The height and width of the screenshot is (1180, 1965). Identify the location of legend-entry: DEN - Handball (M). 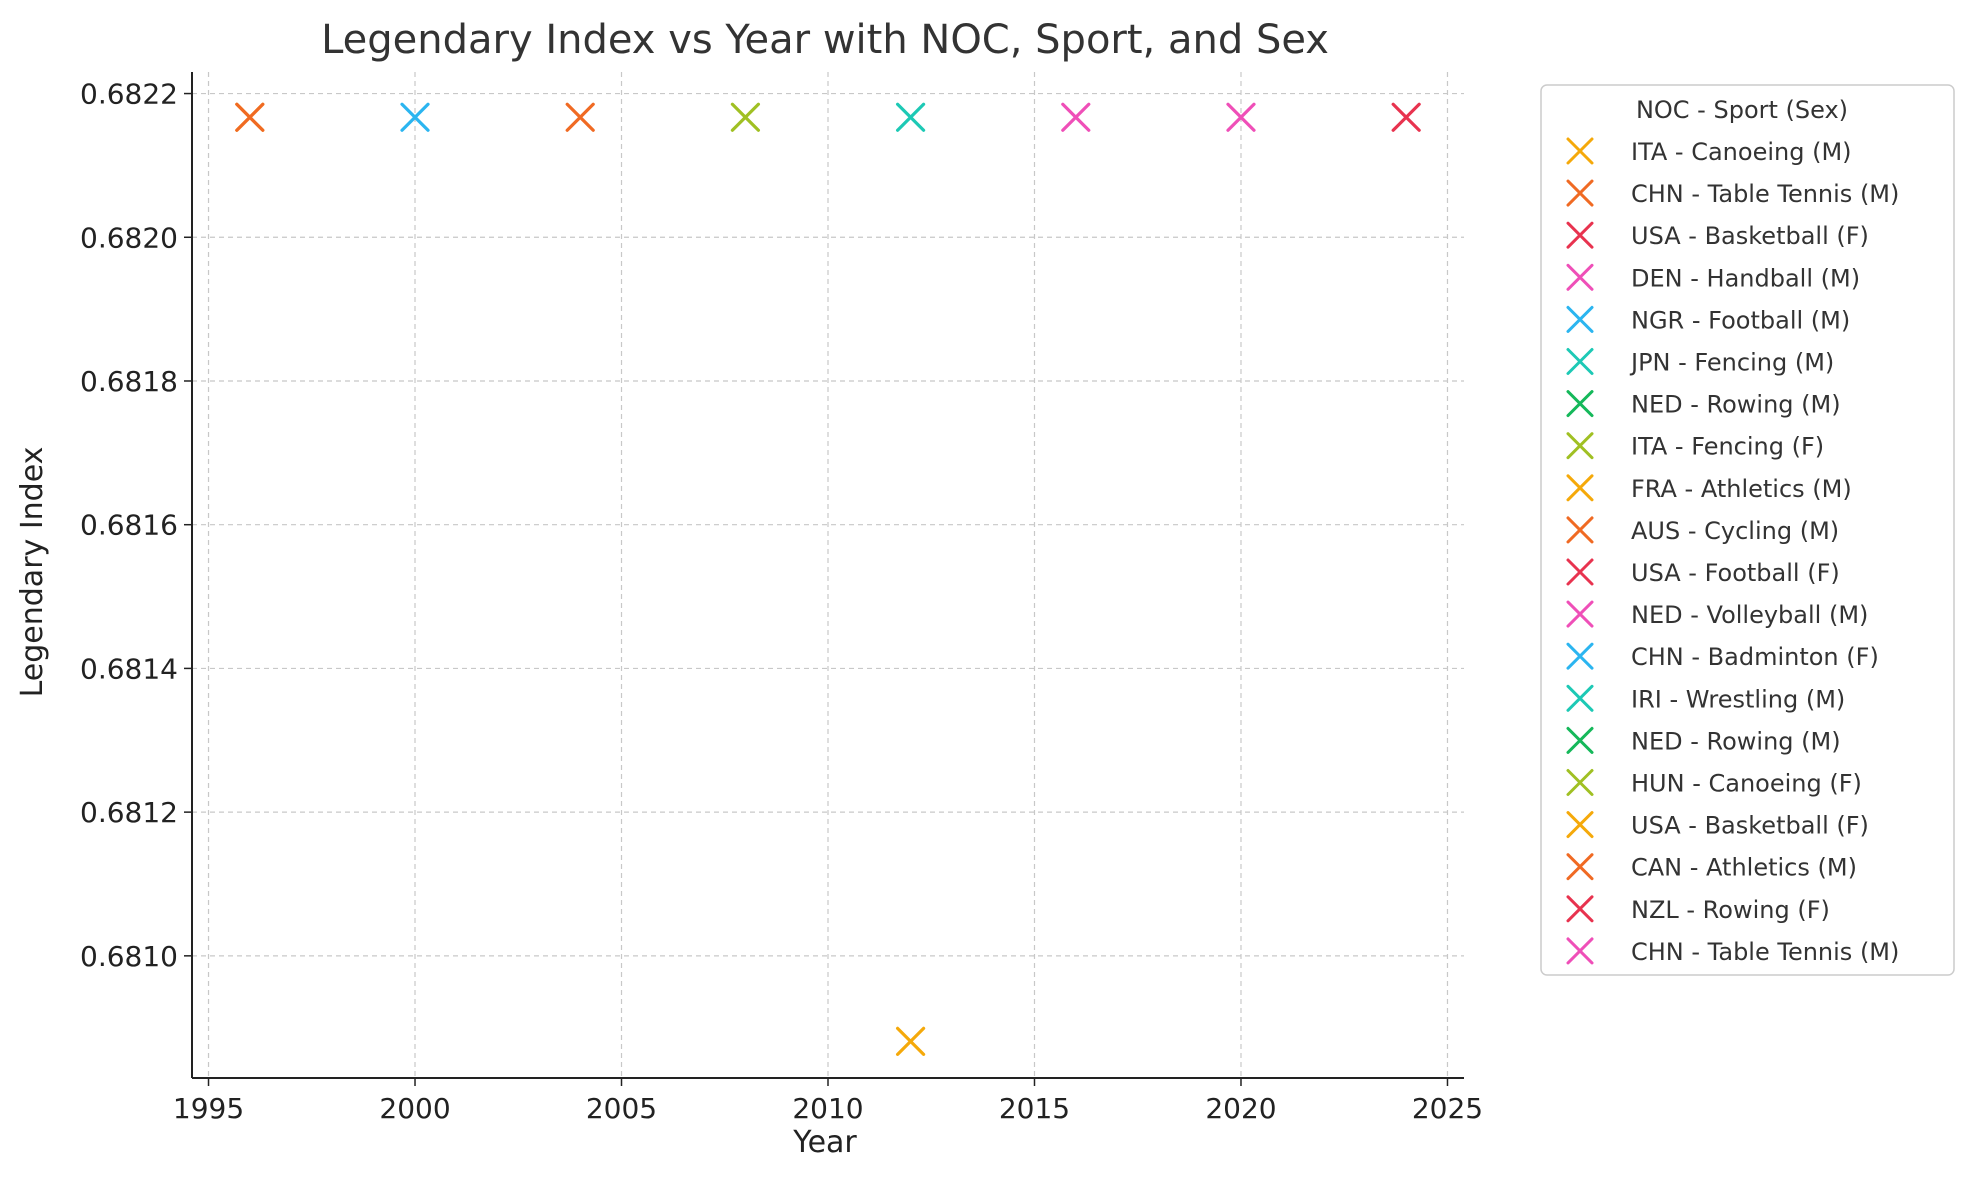
(1713, 277).